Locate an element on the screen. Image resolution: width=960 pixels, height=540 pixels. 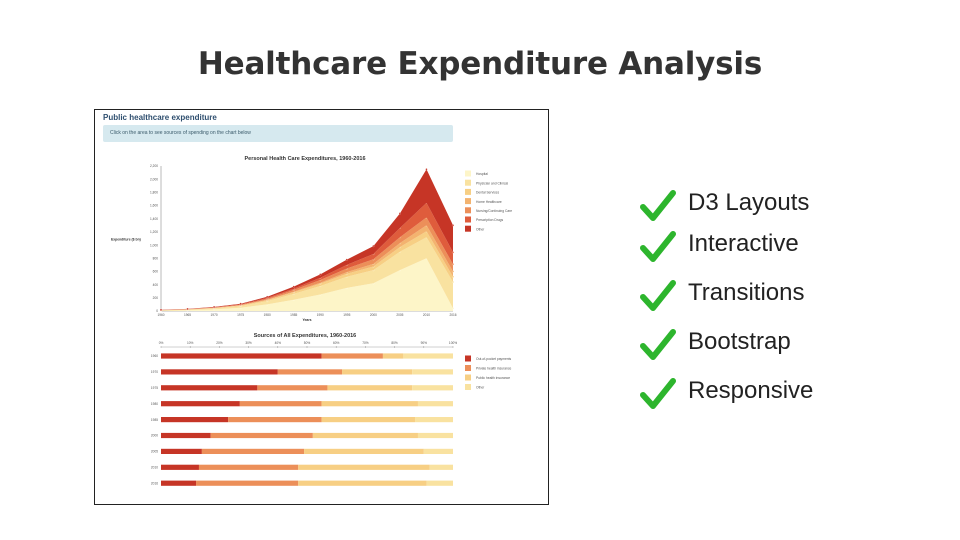
bar-x-tick-label: 100% is located at coordinates (453, 343).